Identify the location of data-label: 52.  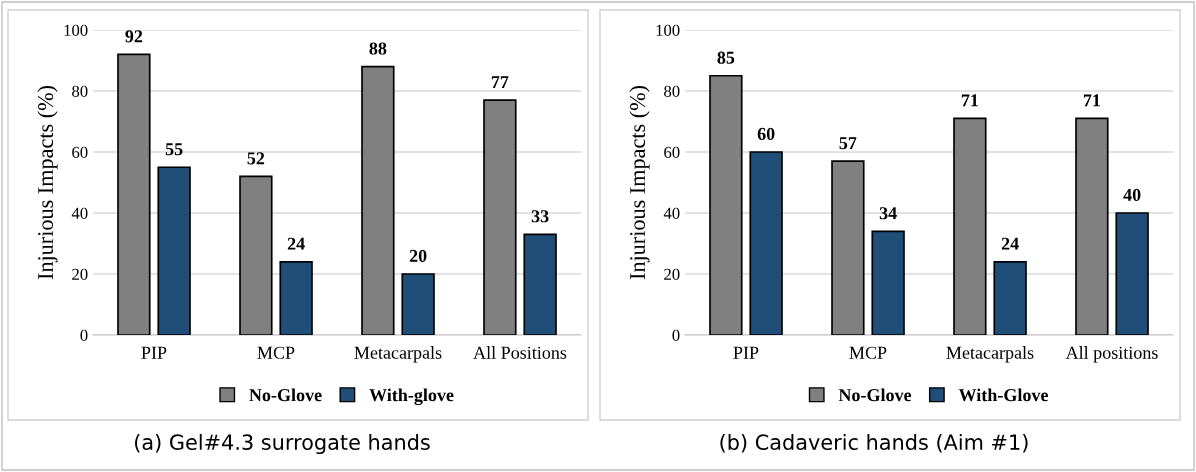
(256, 158).